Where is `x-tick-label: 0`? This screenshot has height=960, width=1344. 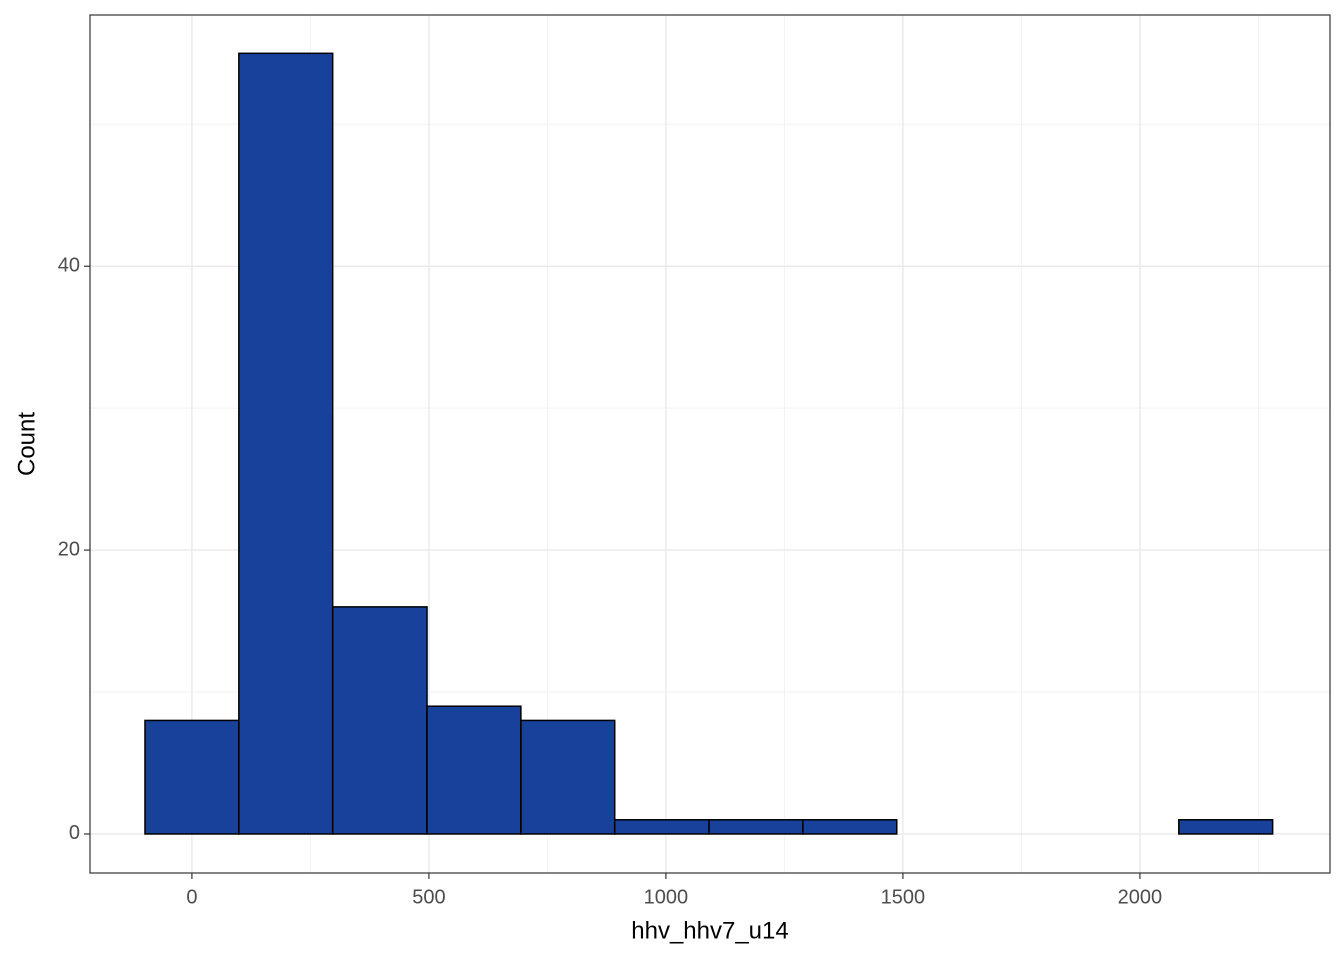 x-tick-label: 0 is located at coordinates (191, 897).